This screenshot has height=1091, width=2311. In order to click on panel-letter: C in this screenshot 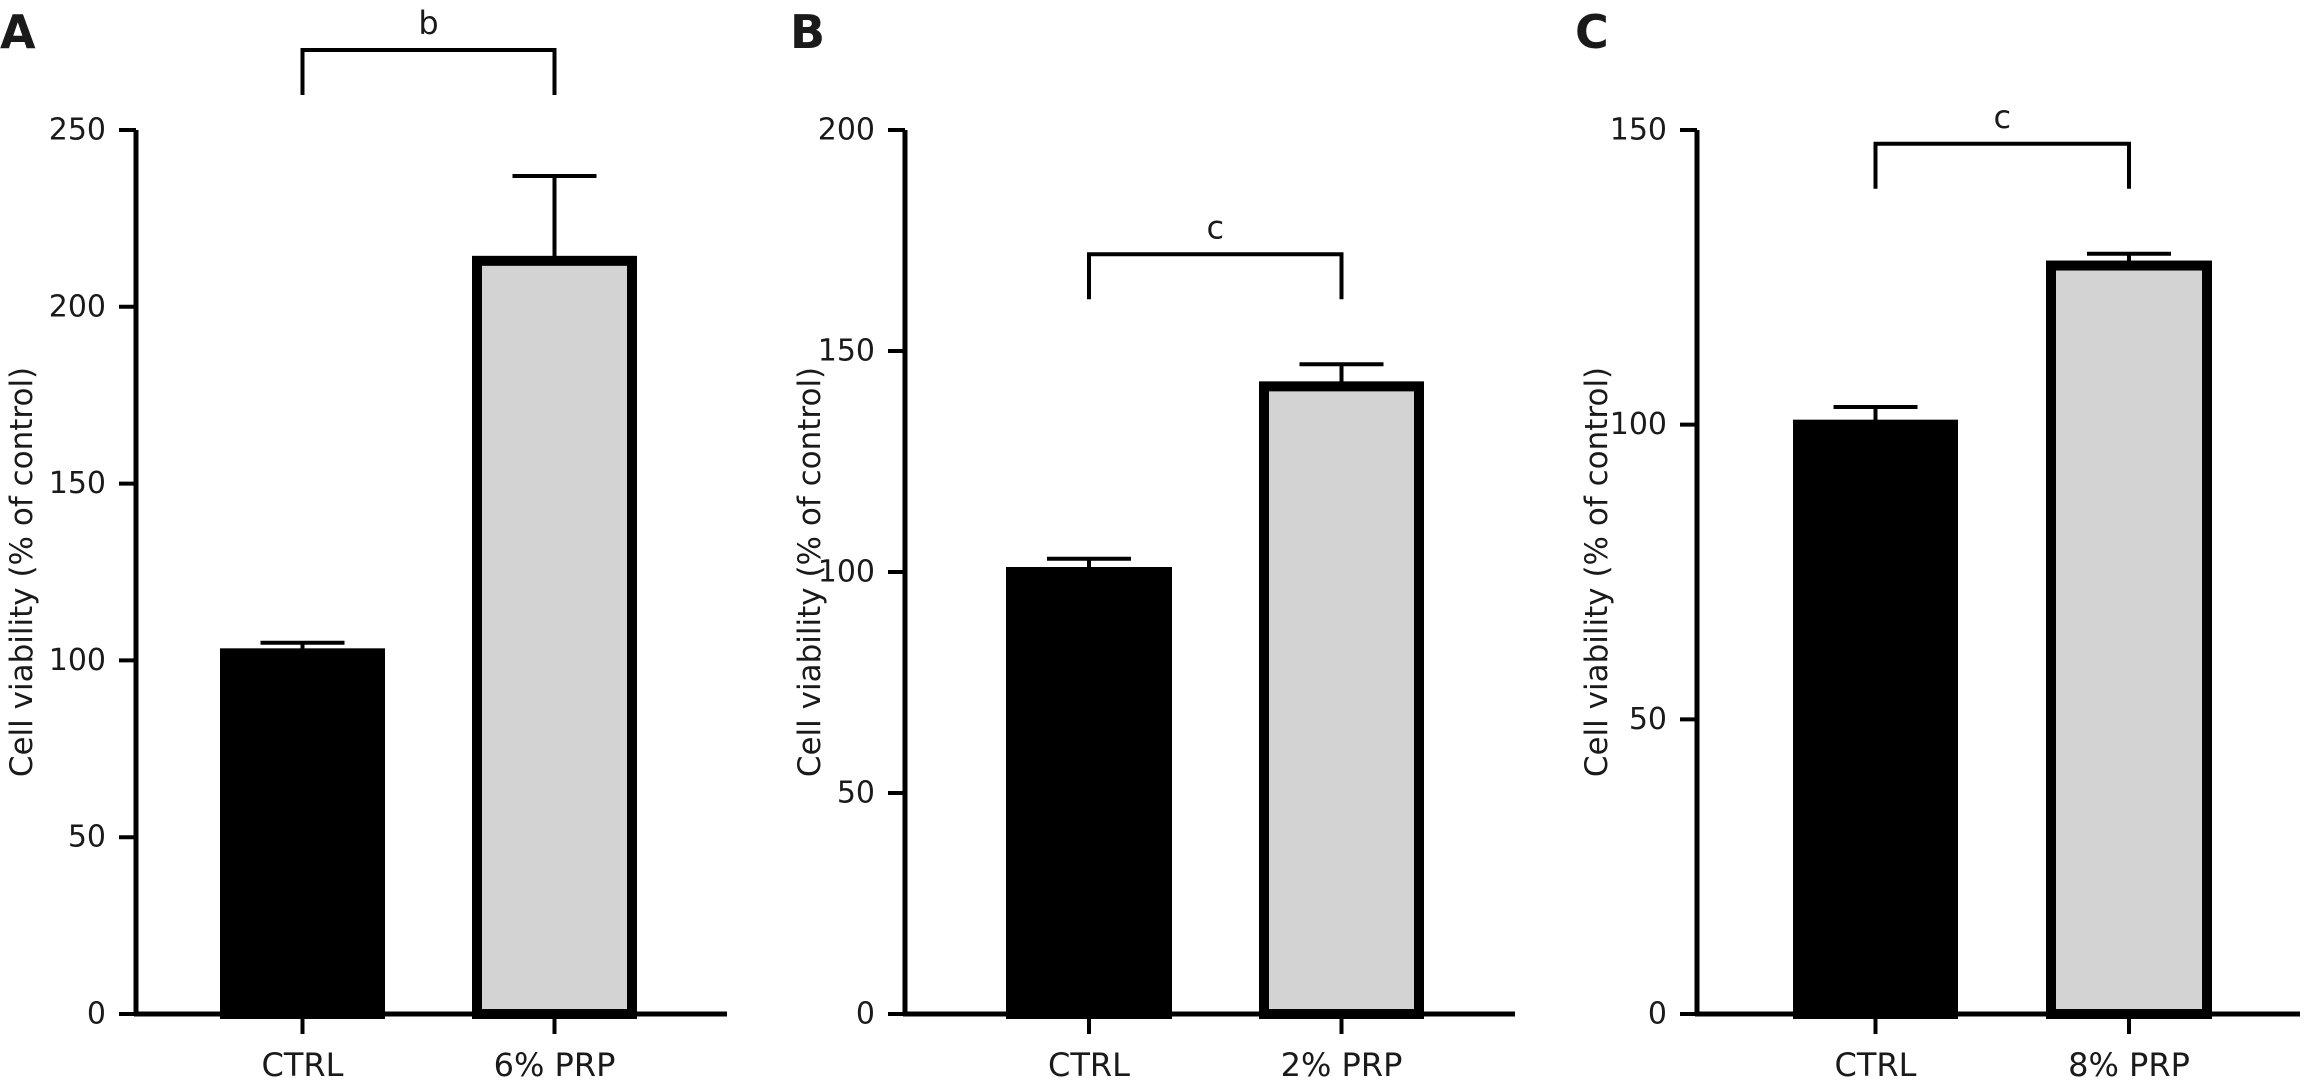, I will do `click(1592, 32)`.